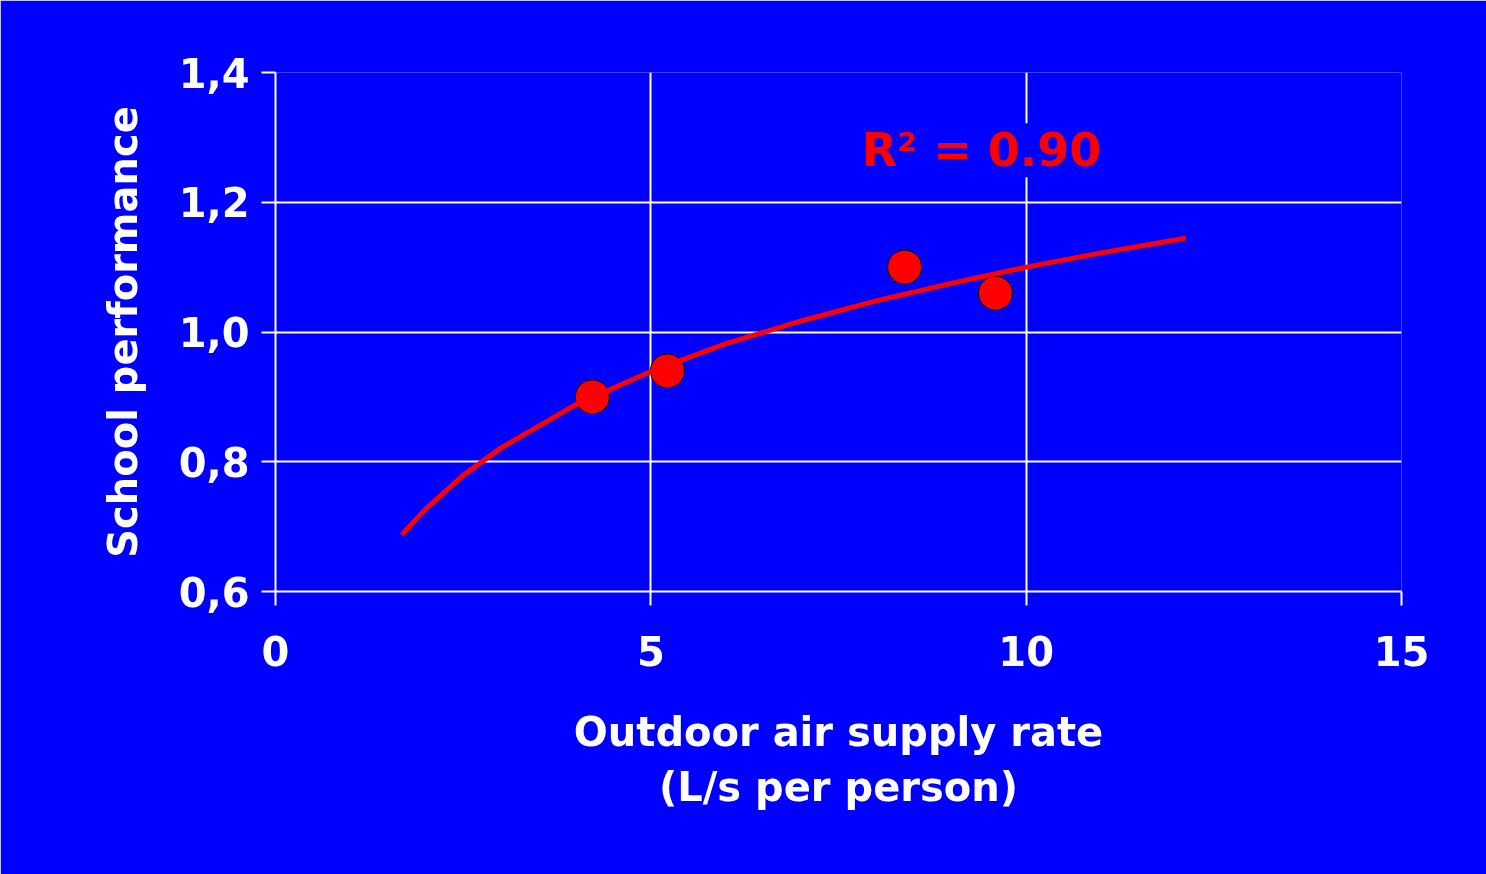 The image size is (1486, 874). I want to click on y-axis-title: School performance, so click(122, 332).